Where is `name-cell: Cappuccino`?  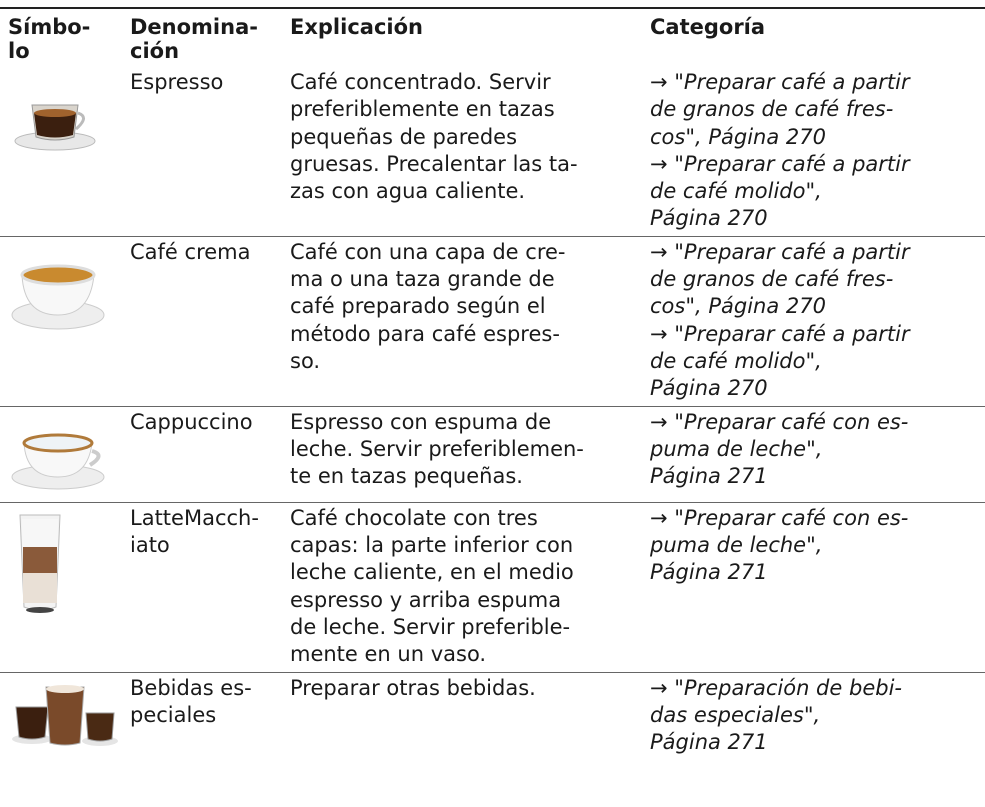
name-cell: Cappuccino is located at coordinates (202, 454).